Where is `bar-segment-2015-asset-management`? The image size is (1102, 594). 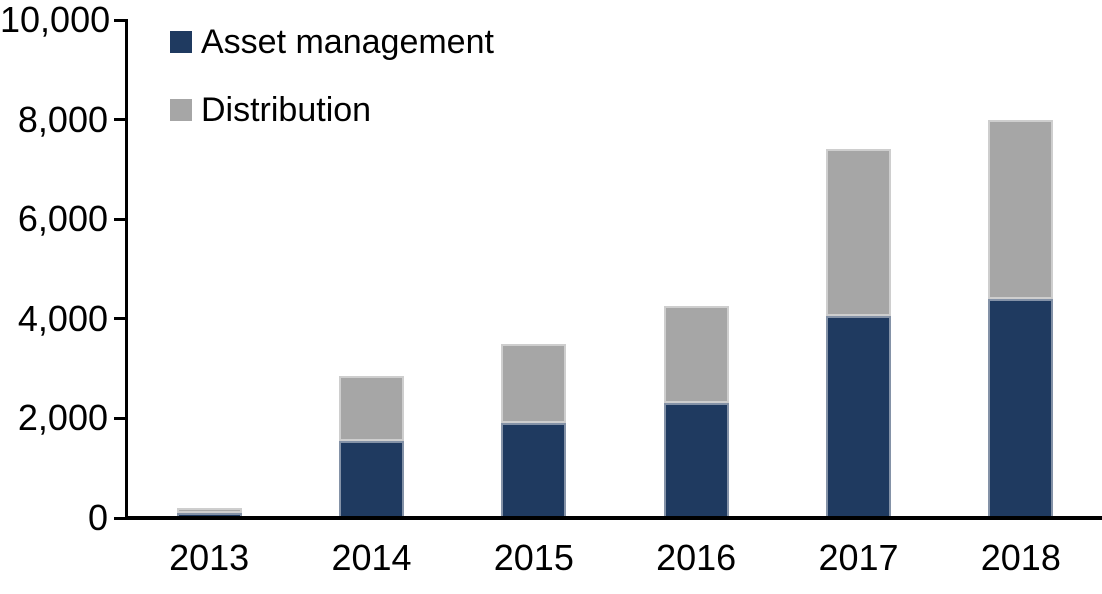 bar-segment-2015-asset-management is located at coordinates (534, 470).